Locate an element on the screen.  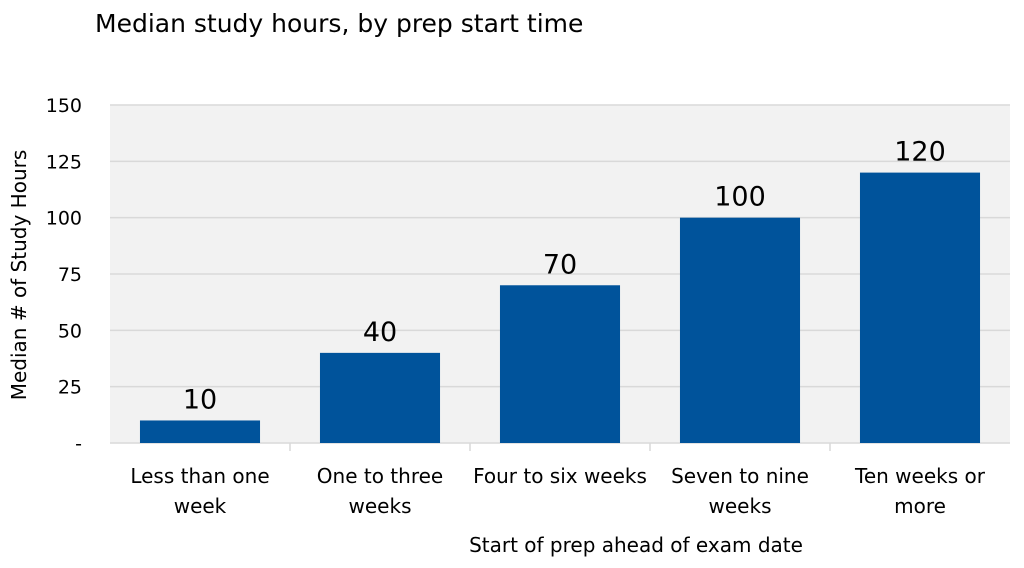
data-label: 120 is located at coordinates (920, 152).